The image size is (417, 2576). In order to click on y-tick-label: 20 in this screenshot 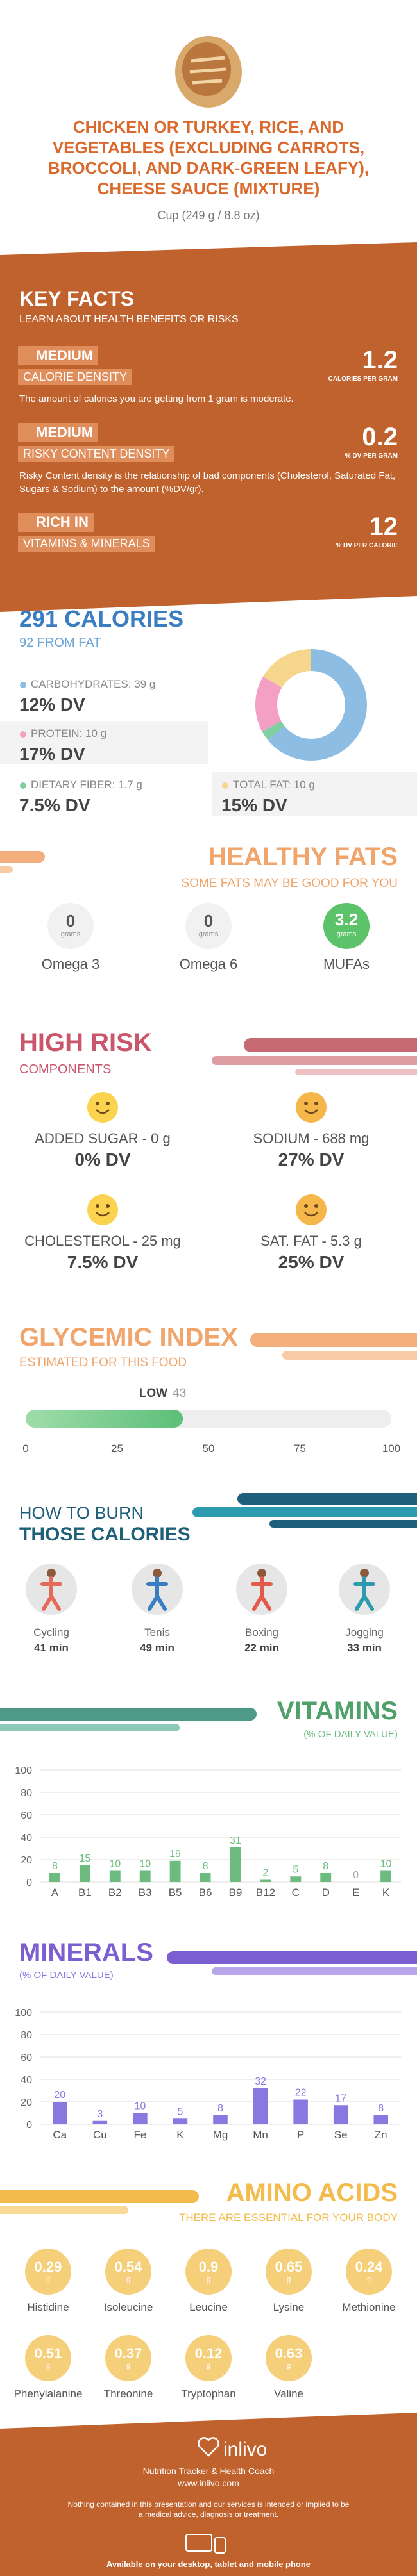, I will do `click(27, 2102)`.